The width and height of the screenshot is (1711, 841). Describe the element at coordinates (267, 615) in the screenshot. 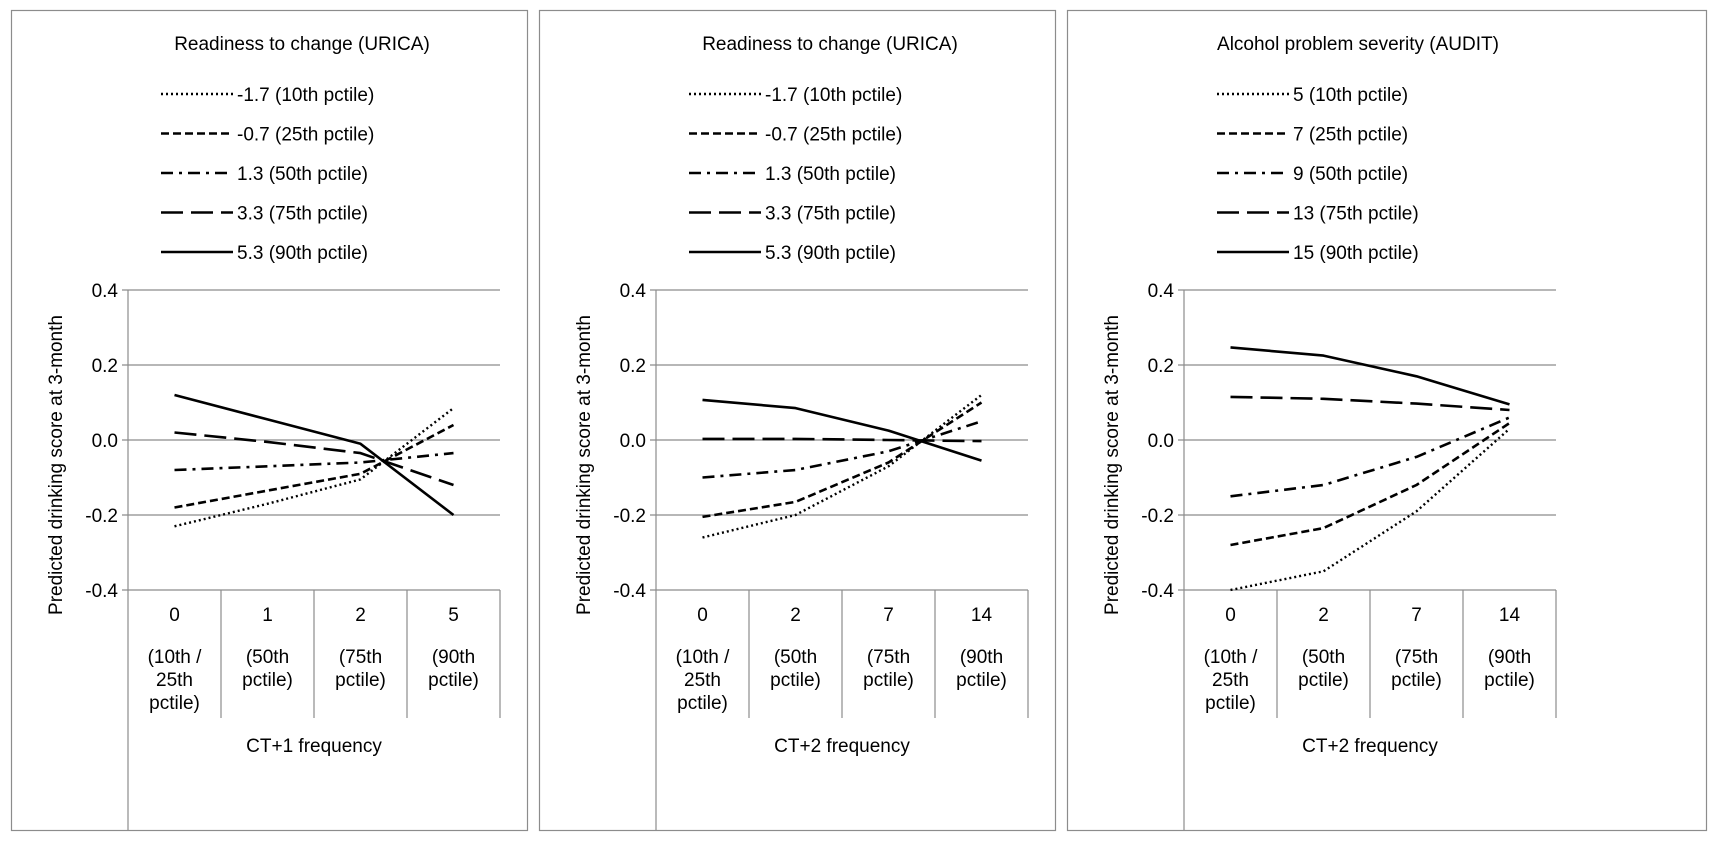

I see `x-tick-label: 1` at that location.